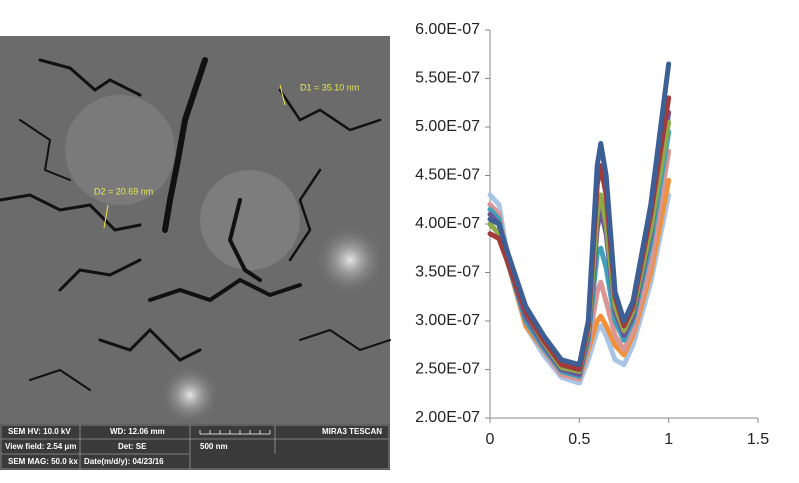 The image size is (799, 483). Describe the element at coordinates (447, 223) in the screenshot. I see `y-tick-label: 4.00E-07` at that location.